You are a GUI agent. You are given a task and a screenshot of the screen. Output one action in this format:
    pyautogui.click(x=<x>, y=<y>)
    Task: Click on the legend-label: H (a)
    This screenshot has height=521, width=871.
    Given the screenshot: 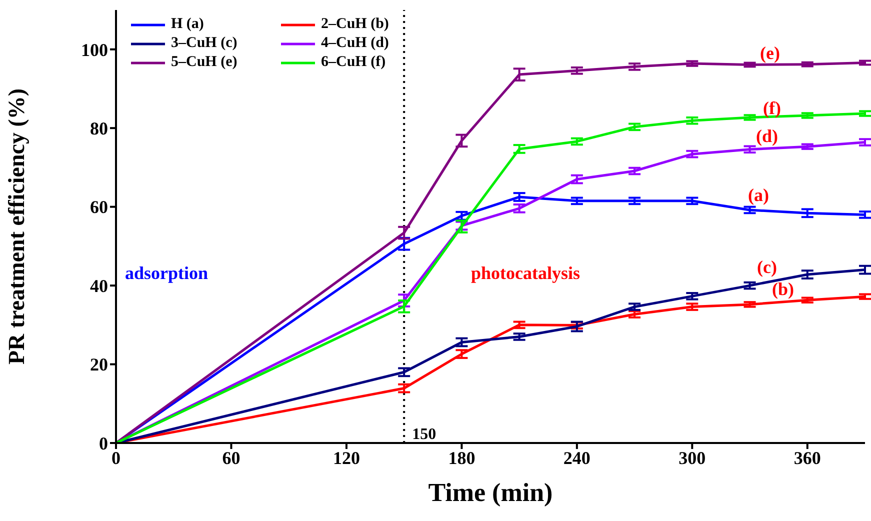 What is the action you would take?
    pyautogui.click(x=187, y=24)
    